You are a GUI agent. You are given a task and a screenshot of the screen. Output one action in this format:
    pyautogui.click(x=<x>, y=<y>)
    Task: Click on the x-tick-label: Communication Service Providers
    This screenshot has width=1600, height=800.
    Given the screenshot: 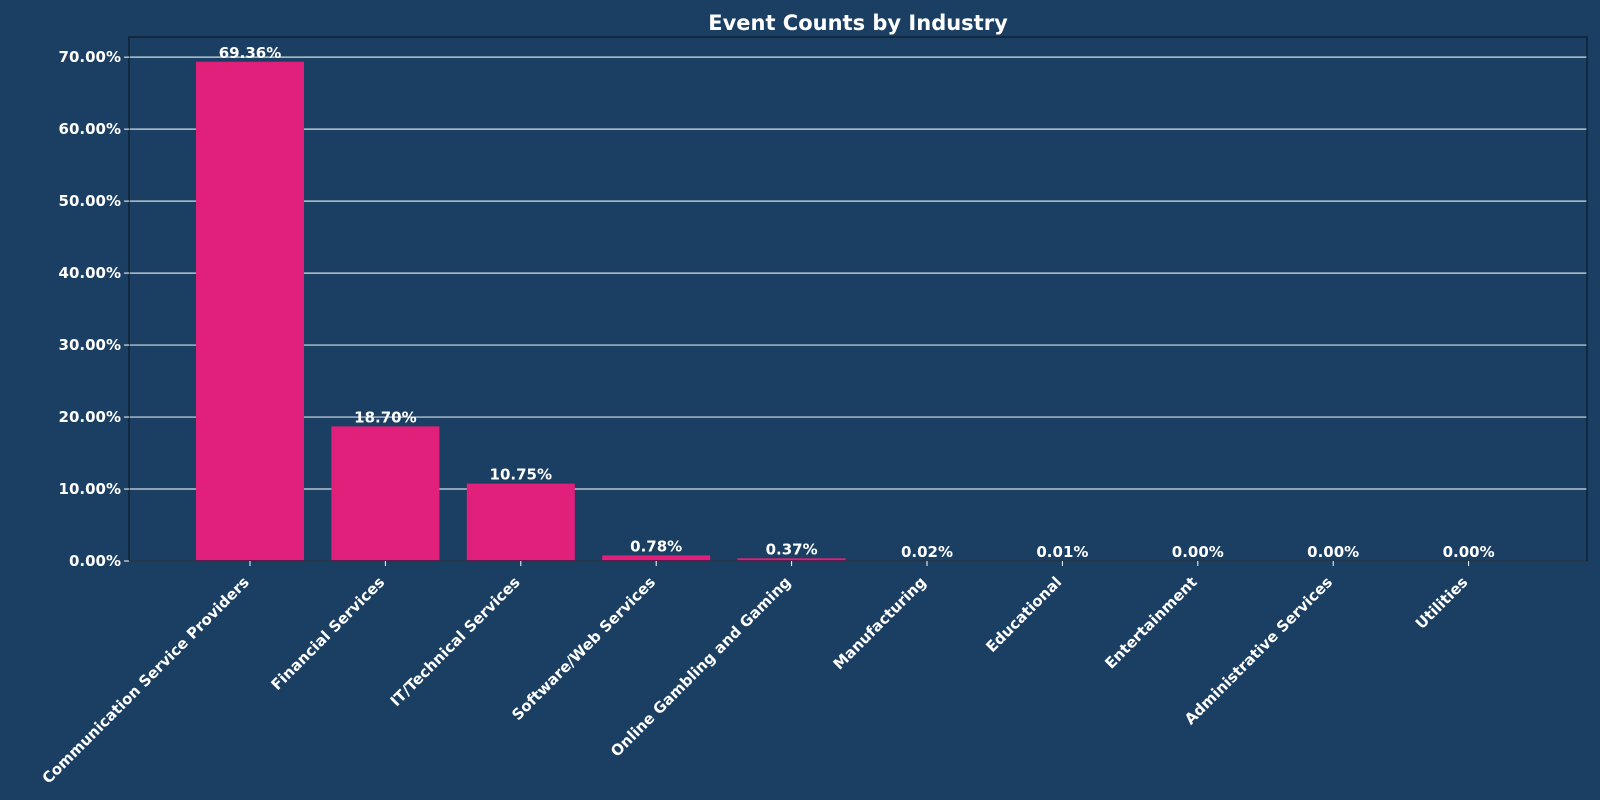 What is the action you would take?
    pyautogui.click(x=146, y=680)
    